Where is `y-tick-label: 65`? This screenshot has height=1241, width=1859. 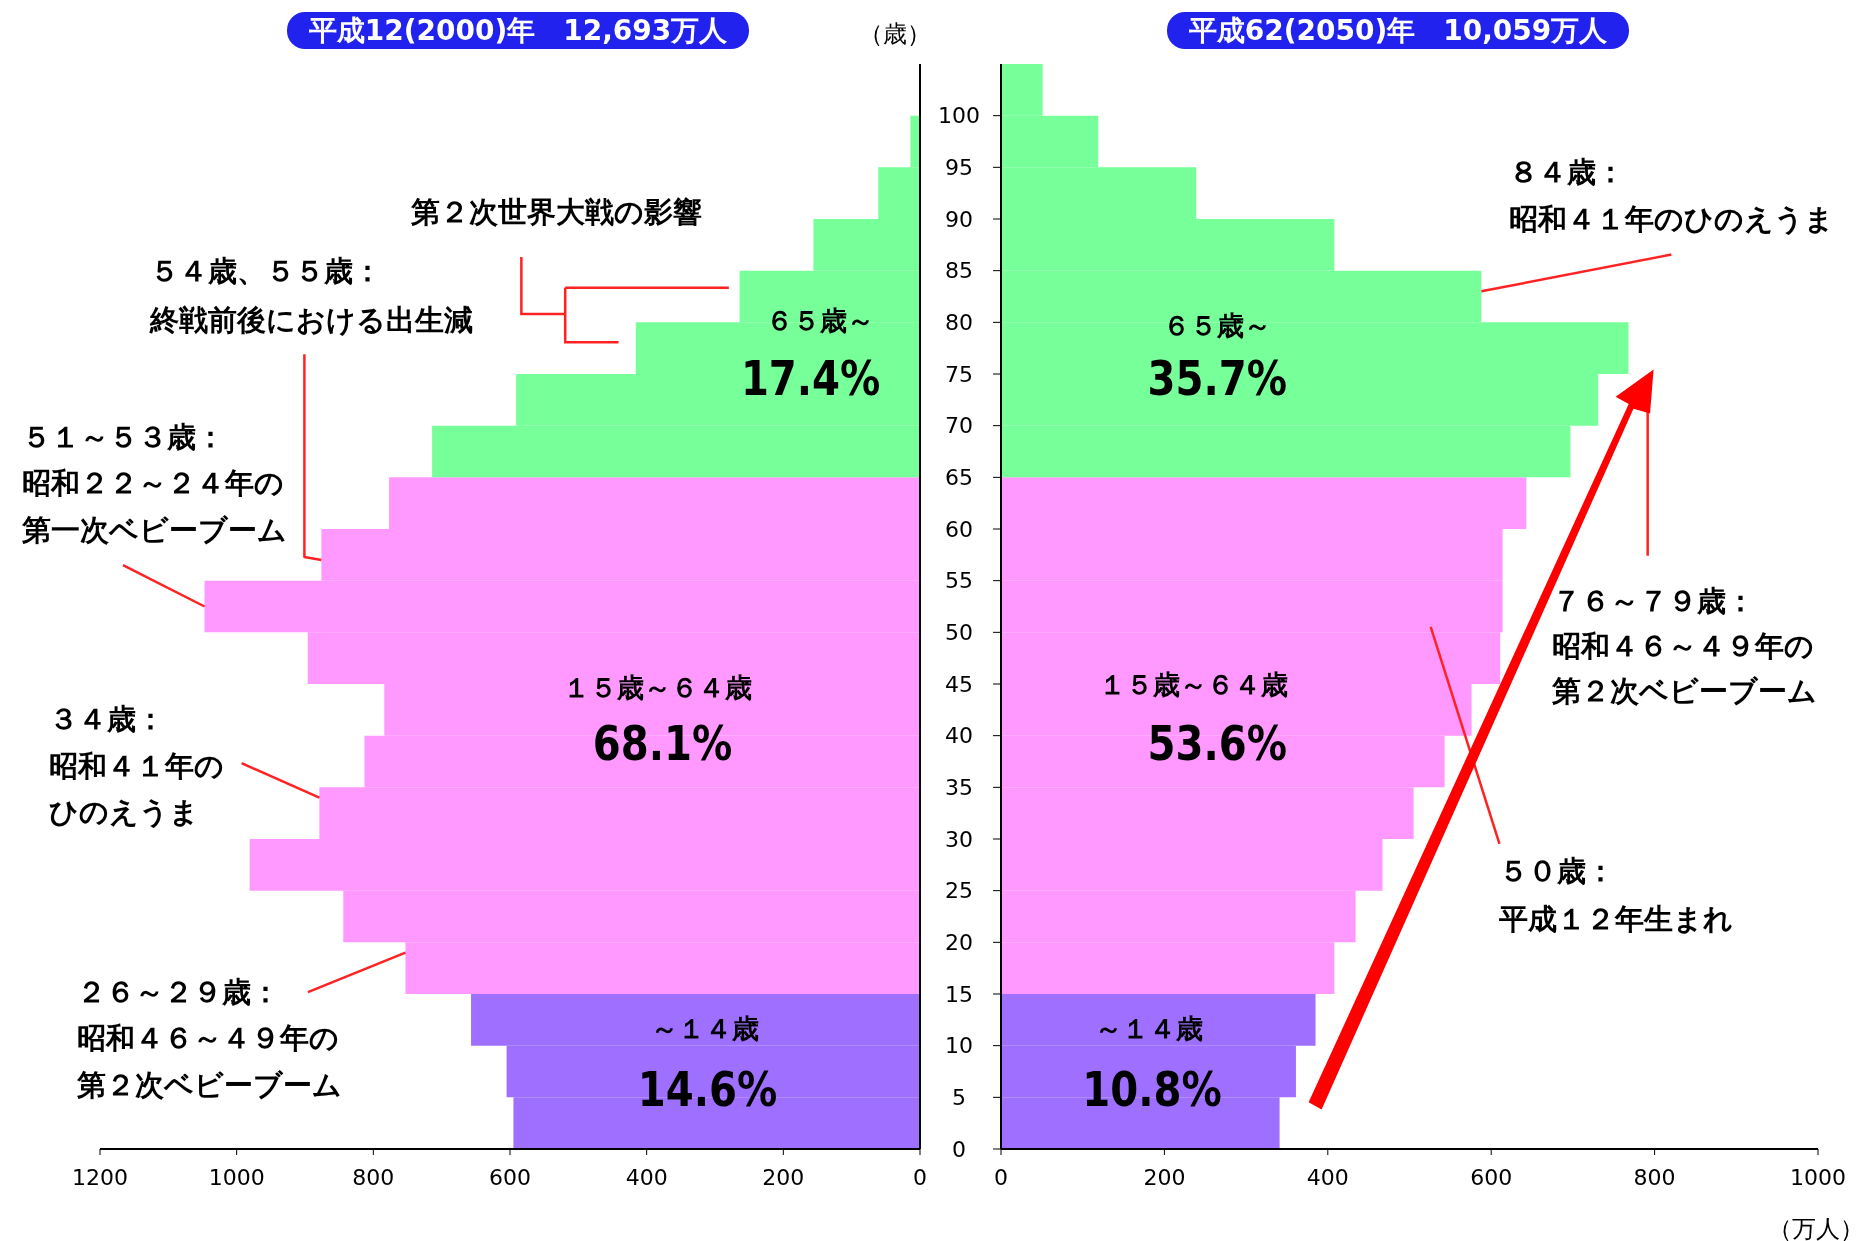
y-tick-label: 65 is located at coordinates (959, 478).